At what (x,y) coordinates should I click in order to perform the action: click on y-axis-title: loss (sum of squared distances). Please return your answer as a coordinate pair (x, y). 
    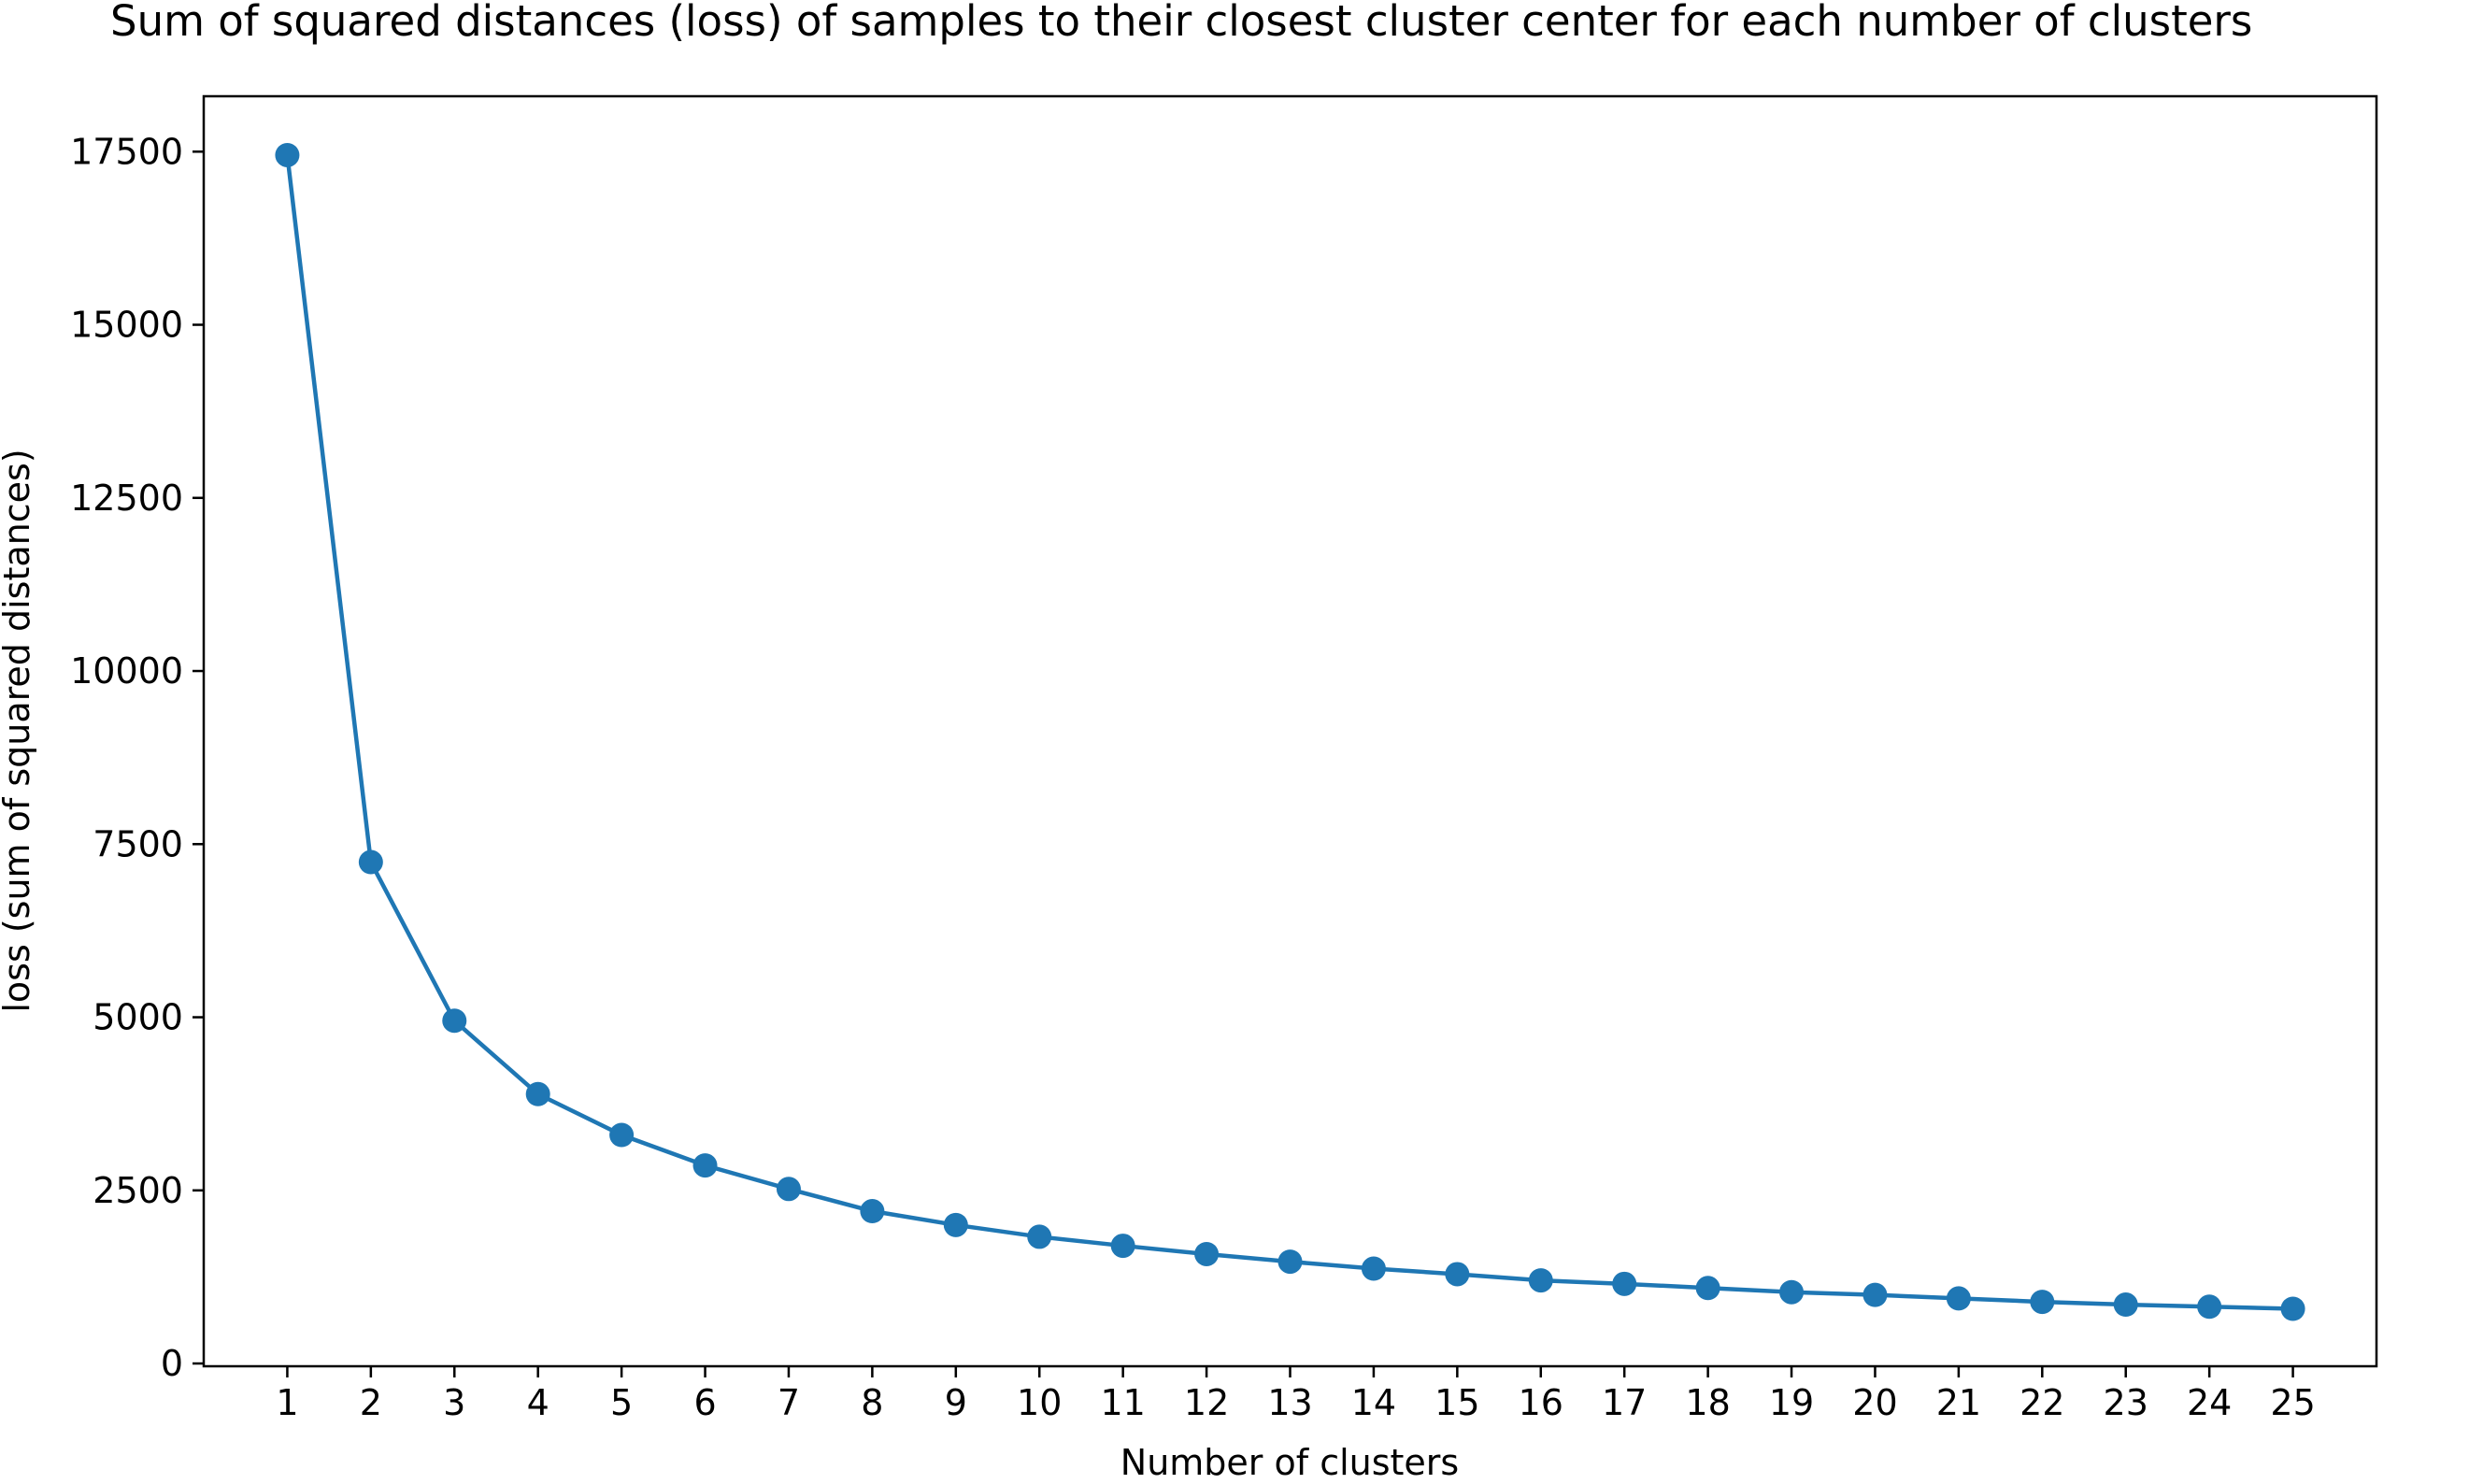
    Looking at the image, I should click on (18, 730).